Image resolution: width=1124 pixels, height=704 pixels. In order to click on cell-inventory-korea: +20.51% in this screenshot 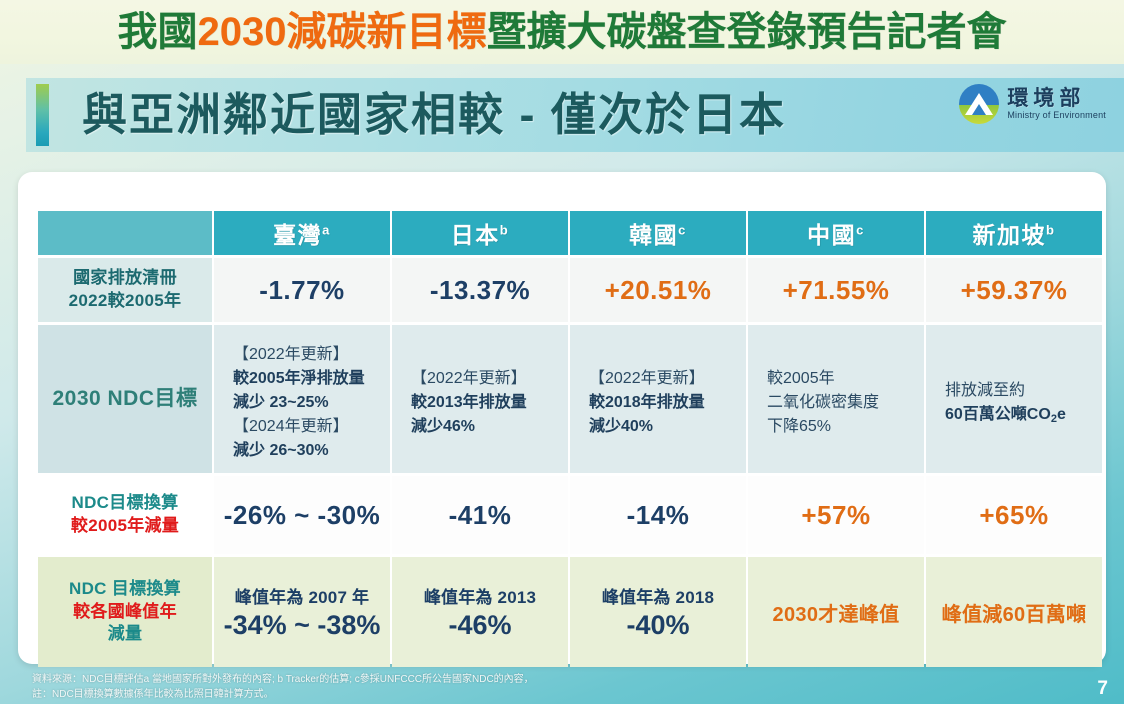, I will do `click(658, 290)`.